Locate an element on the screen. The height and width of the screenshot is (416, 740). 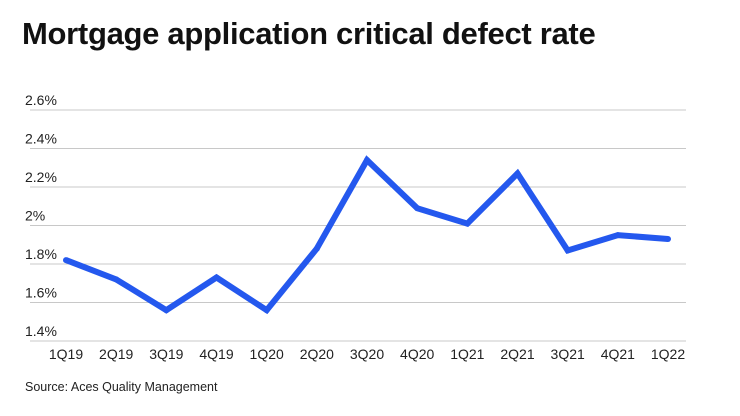
x-tick-label: 2Q21 is located at coordinates (517, 354).